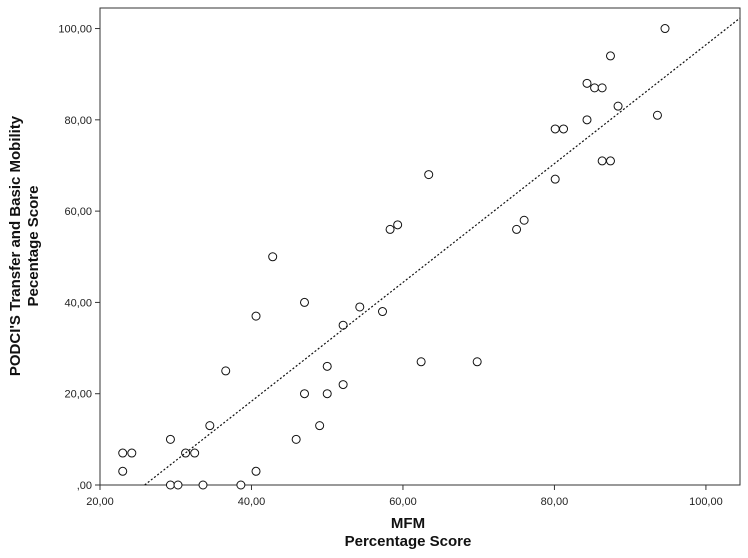  I want to click on y-axis-title-line-1: PODCI'S Transfer and Basic Mobility, so click(15, 245).